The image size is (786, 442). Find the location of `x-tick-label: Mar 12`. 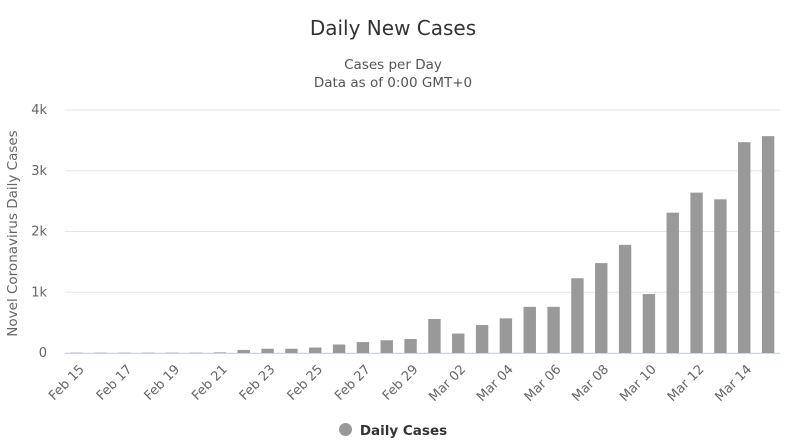

x-tick-label: Mar 12 is located at coordinates (686, 383).